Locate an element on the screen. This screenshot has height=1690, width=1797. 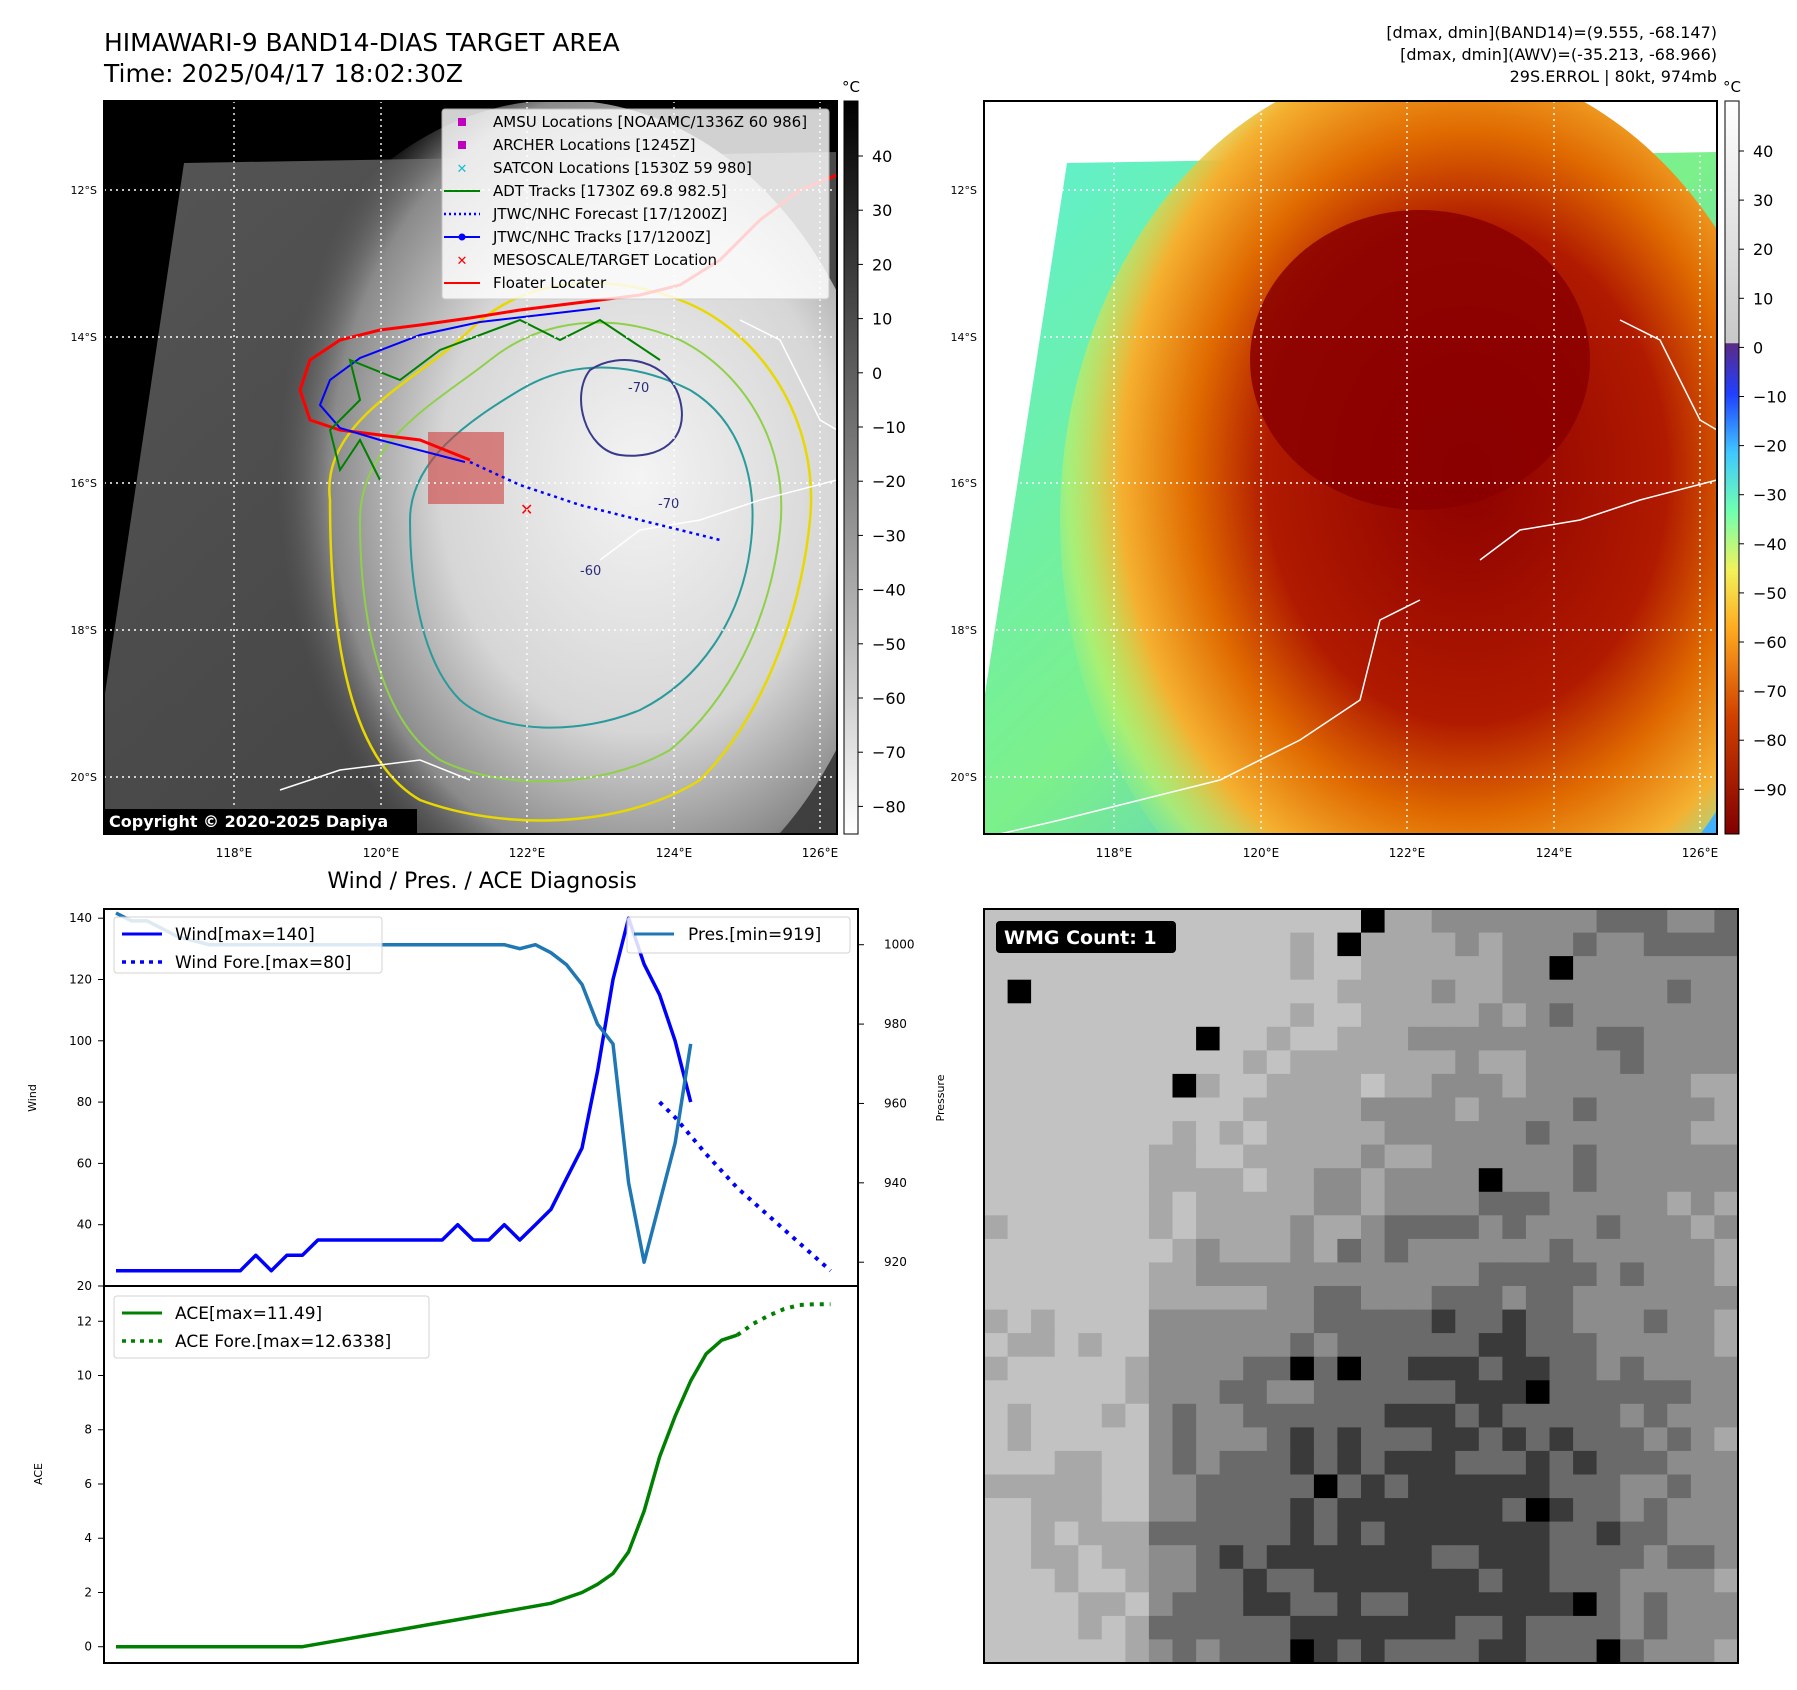
map1-coastline-east is located at coordinates (718, 520).